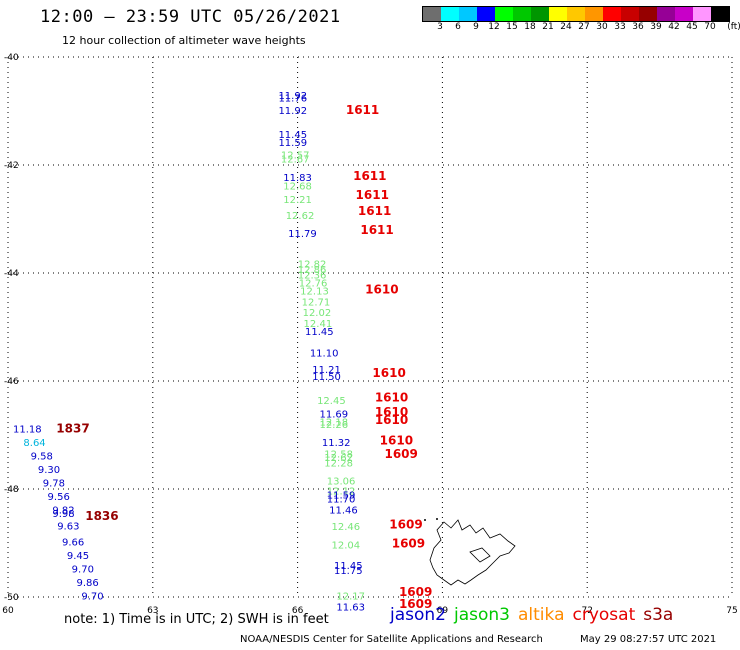  I want to click on colorbar-labels: 3 6 9 12 15 18 21 24 27 30 33 36 39 42 45 70 (ft), so click(581, 28).